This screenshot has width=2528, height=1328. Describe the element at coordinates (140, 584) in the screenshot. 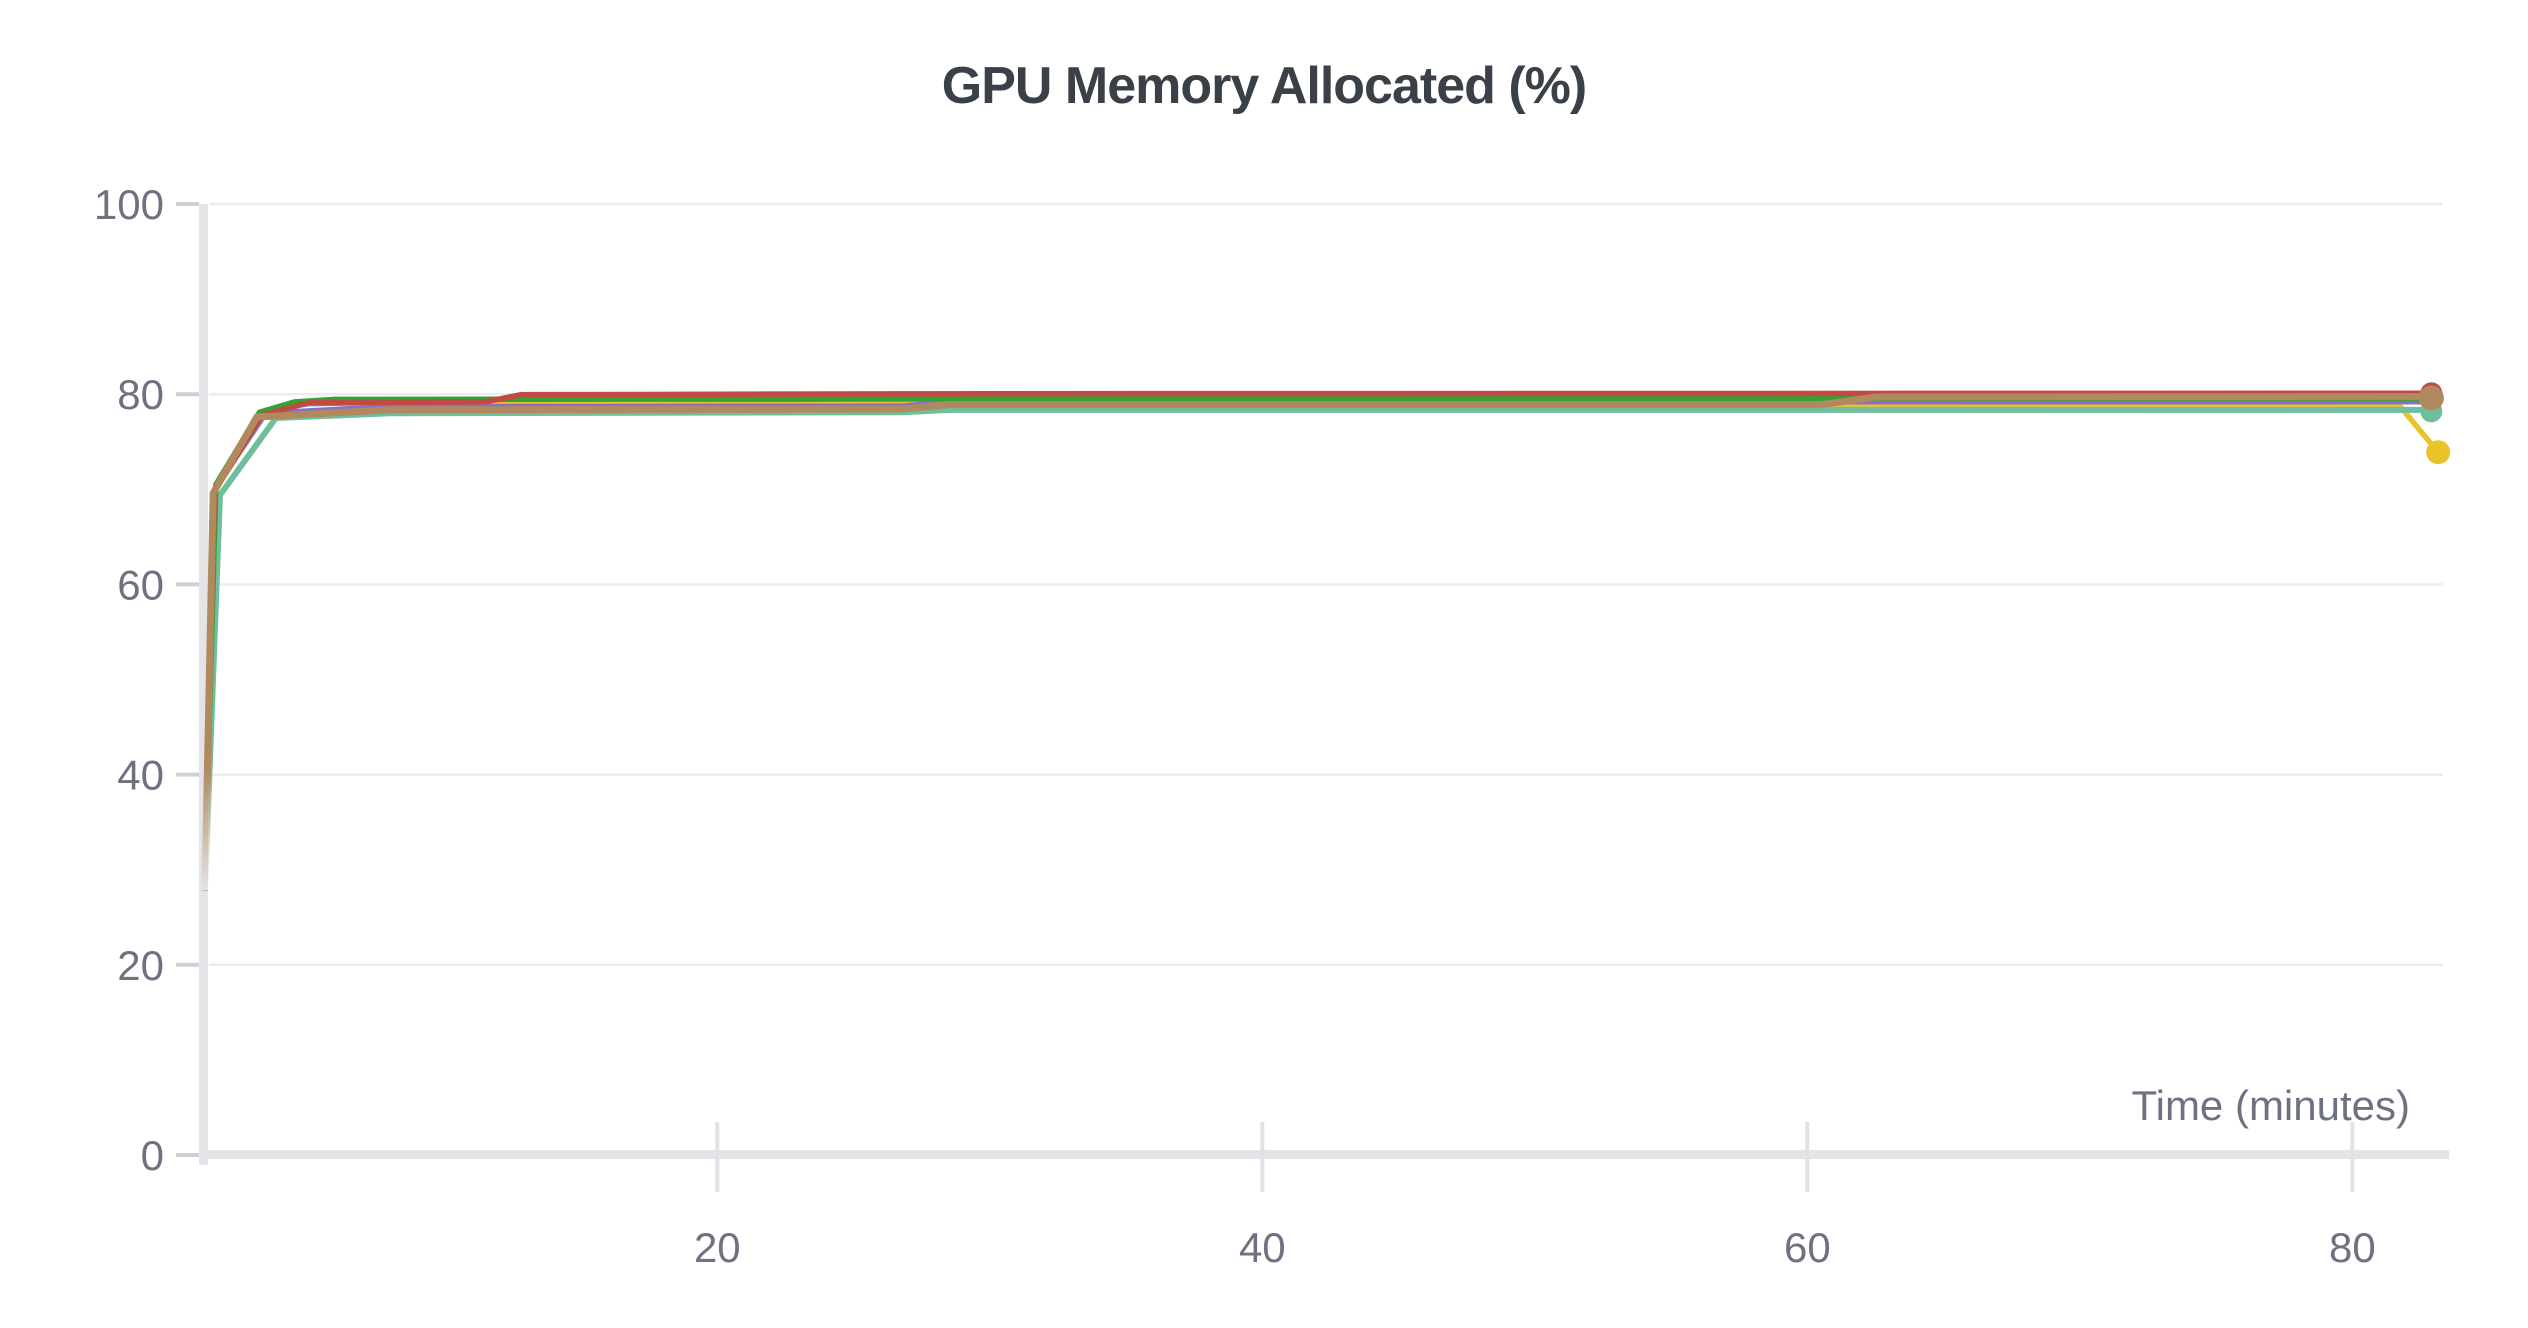

I see `y-tick-label: 60` at that location.